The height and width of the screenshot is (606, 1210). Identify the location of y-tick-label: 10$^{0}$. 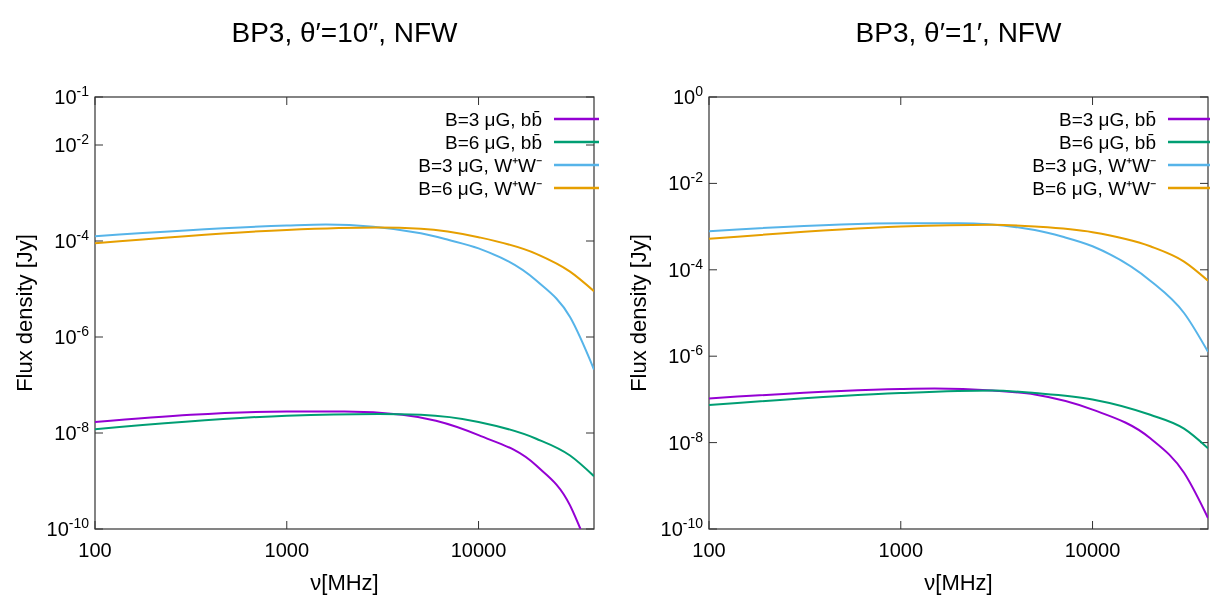
(688, 95).